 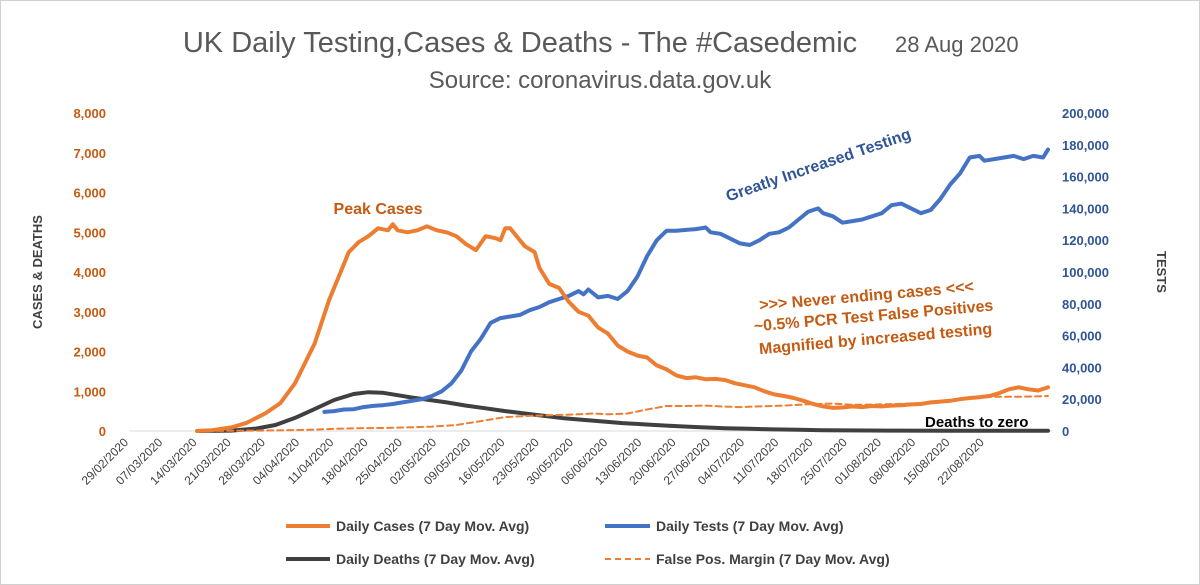 I want to click on right-tick-label: 0, so click(x=1065, y=431).